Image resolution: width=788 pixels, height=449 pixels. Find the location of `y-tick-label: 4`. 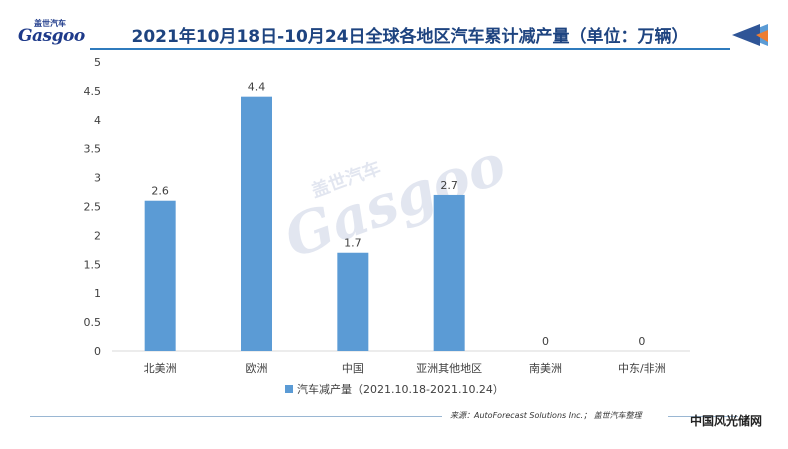

y-tick-label: 4 is located at coordinates (97, 120).